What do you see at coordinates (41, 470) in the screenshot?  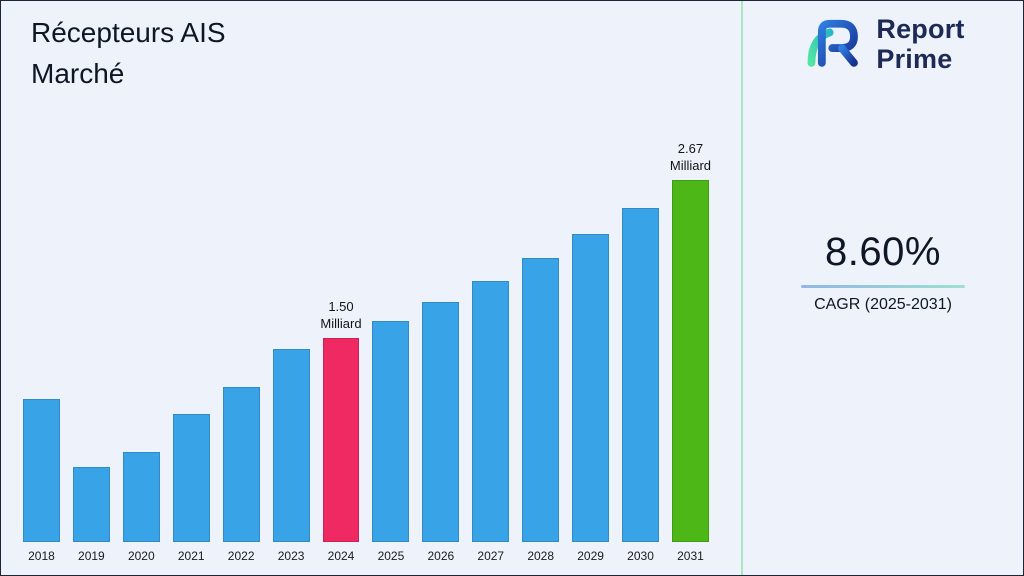 I see `bar-2018` at bounding box center [41, 470].